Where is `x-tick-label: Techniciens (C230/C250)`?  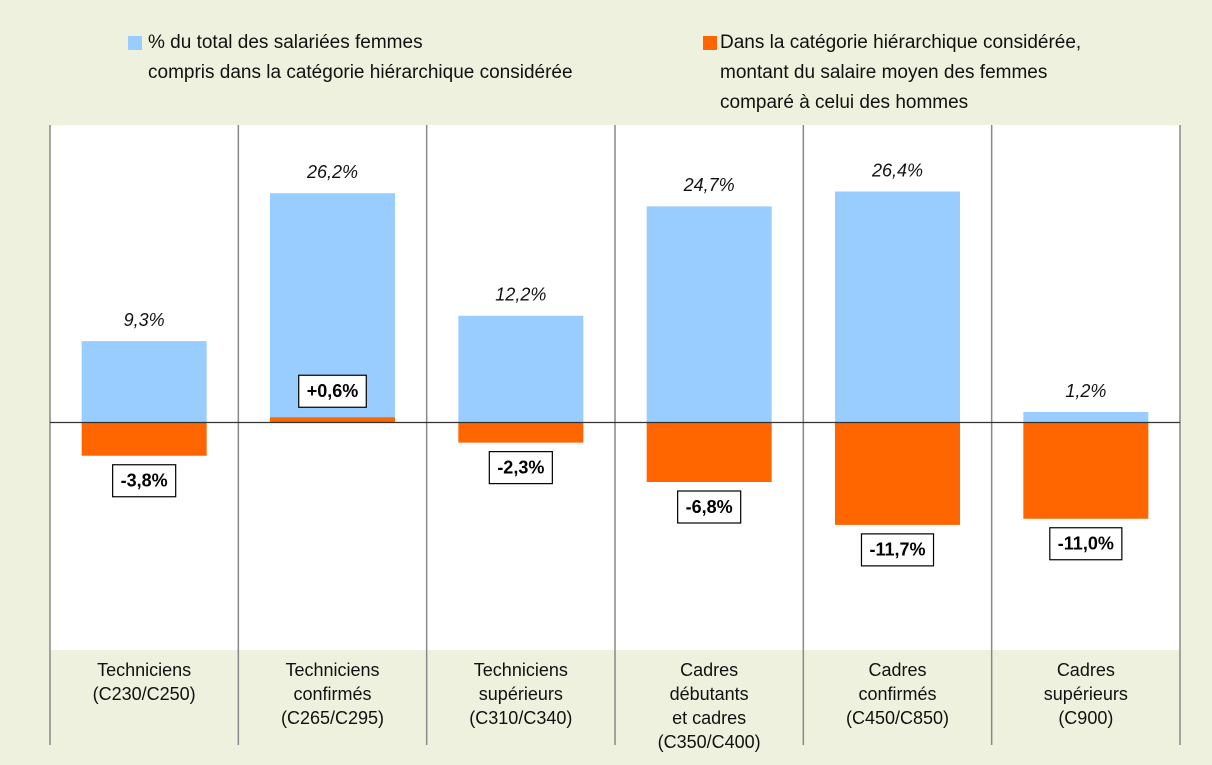 x-tick-label: Techniciens (C230/C250) is located at coordinates (144, 682).